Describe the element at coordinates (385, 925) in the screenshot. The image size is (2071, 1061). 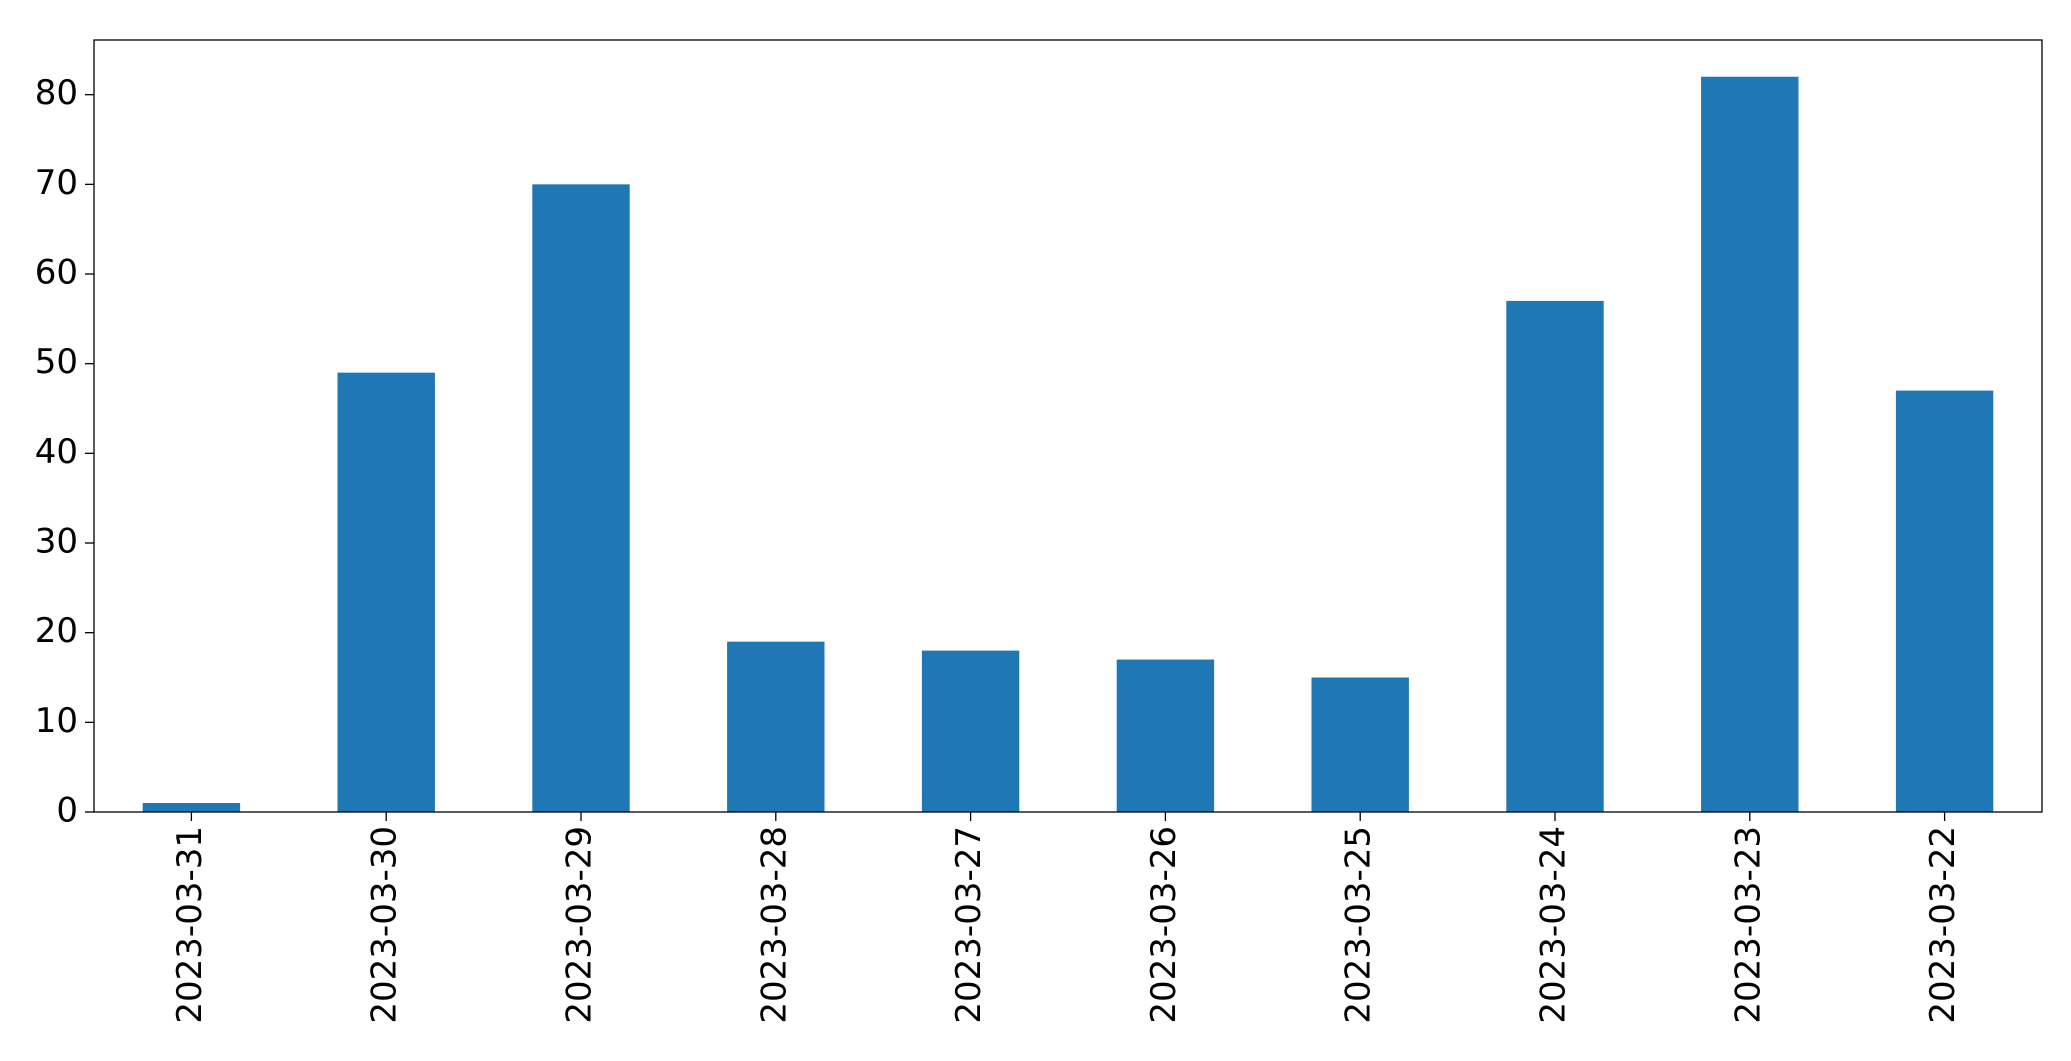
I see `x-tick-label: 2023-03-30` at that location.